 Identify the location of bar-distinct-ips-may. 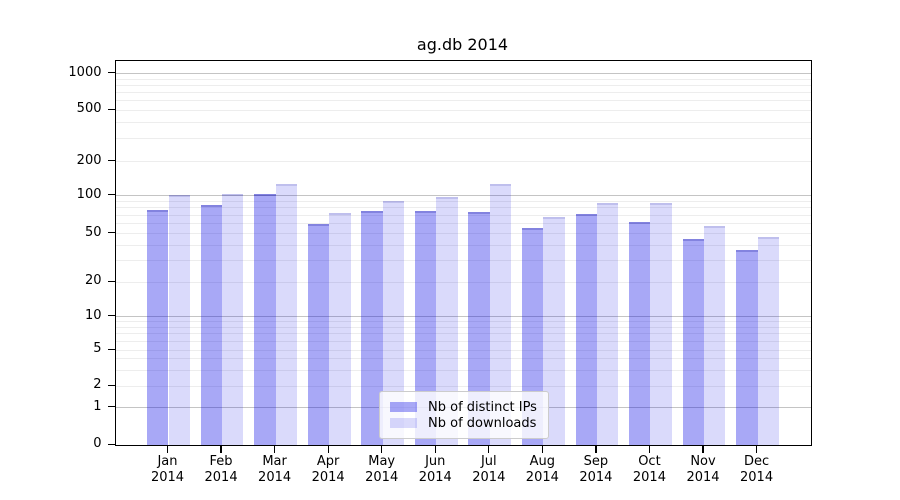
(372, 327).